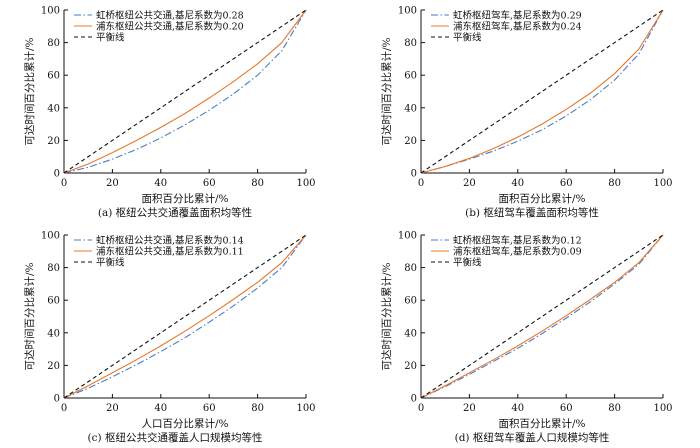 This screenshot has width=700, height=448. What do you see at coordinates (517, 252) in the screenshot?
I see `legend-label-1: 浦东枢纽驾车,基尼系数为0.09` at bounding box center [517, 252].